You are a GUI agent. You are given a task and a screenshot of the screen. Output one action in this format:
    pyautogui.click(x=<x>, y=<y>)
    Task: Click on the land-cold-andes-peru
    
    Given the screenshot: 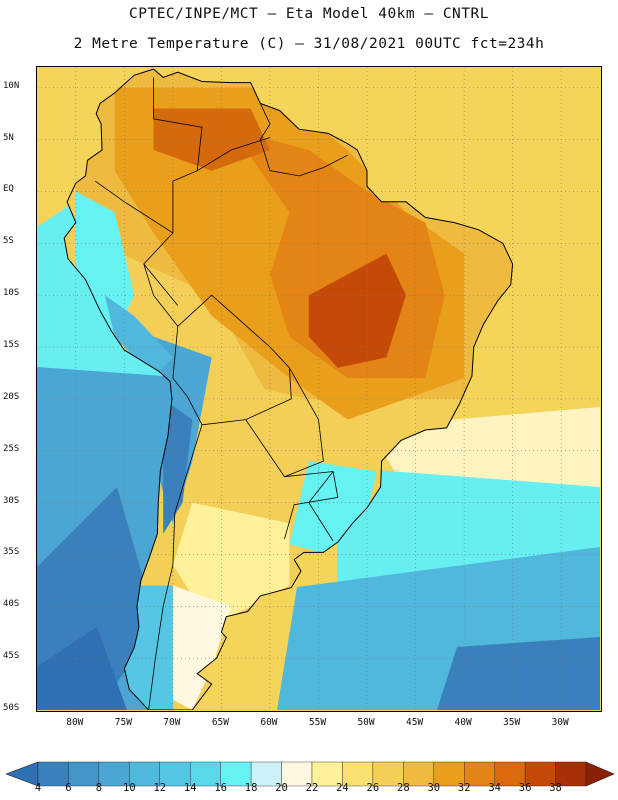 What is the action you would take?
    pyautogui.click(x=138, y=337)
    